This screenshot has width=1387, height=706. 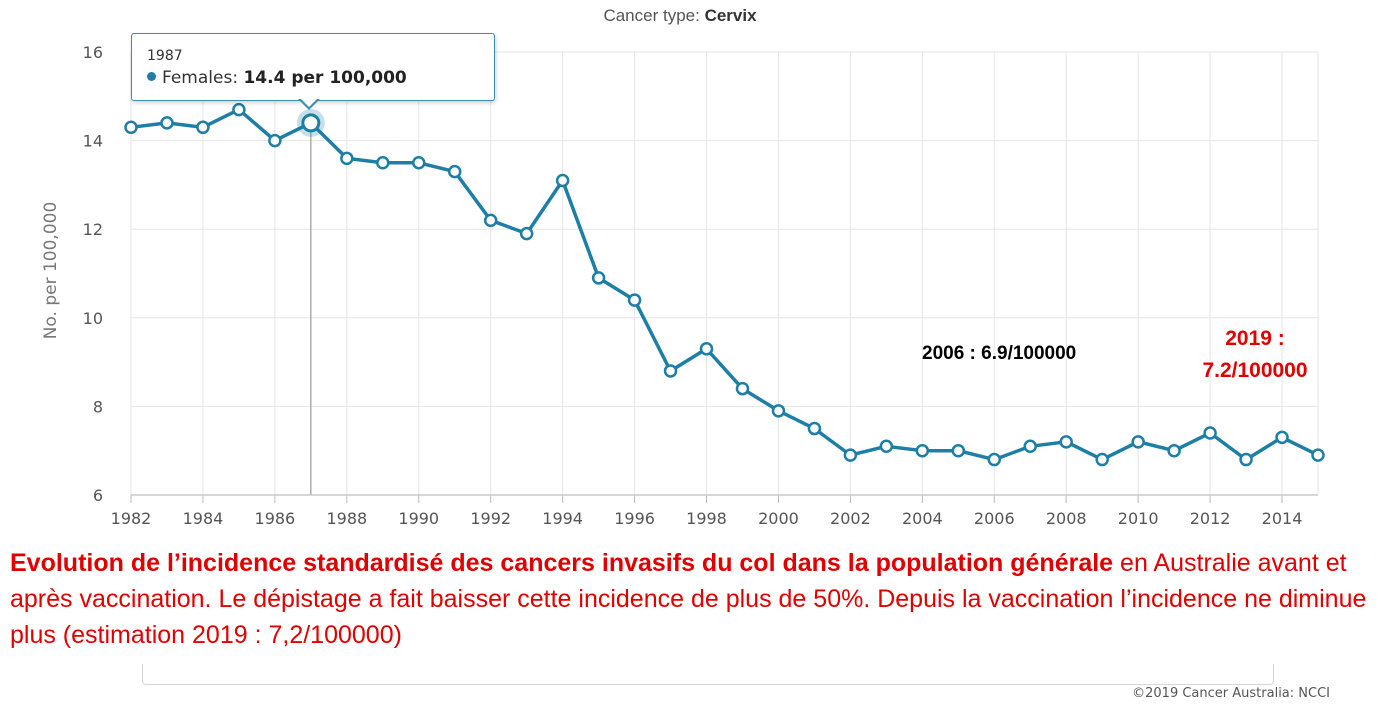 I want to click on x-tick-label: 2006, so click(x=994, y=518).